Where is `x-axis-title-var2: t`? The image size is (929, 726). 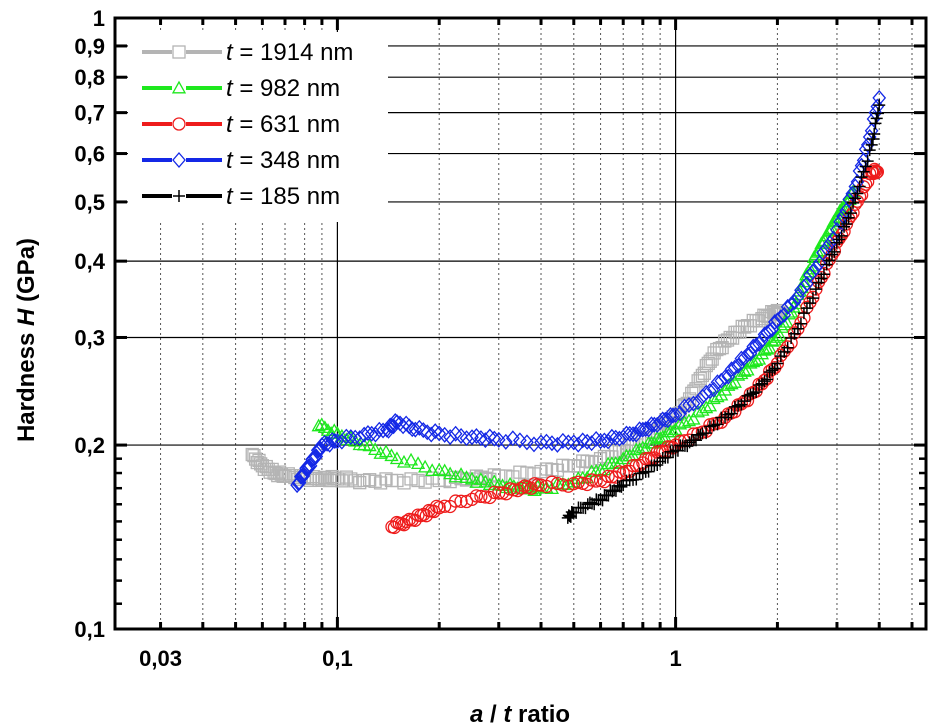 x-axis-title-var2: t is located at coordinates (507, 713).